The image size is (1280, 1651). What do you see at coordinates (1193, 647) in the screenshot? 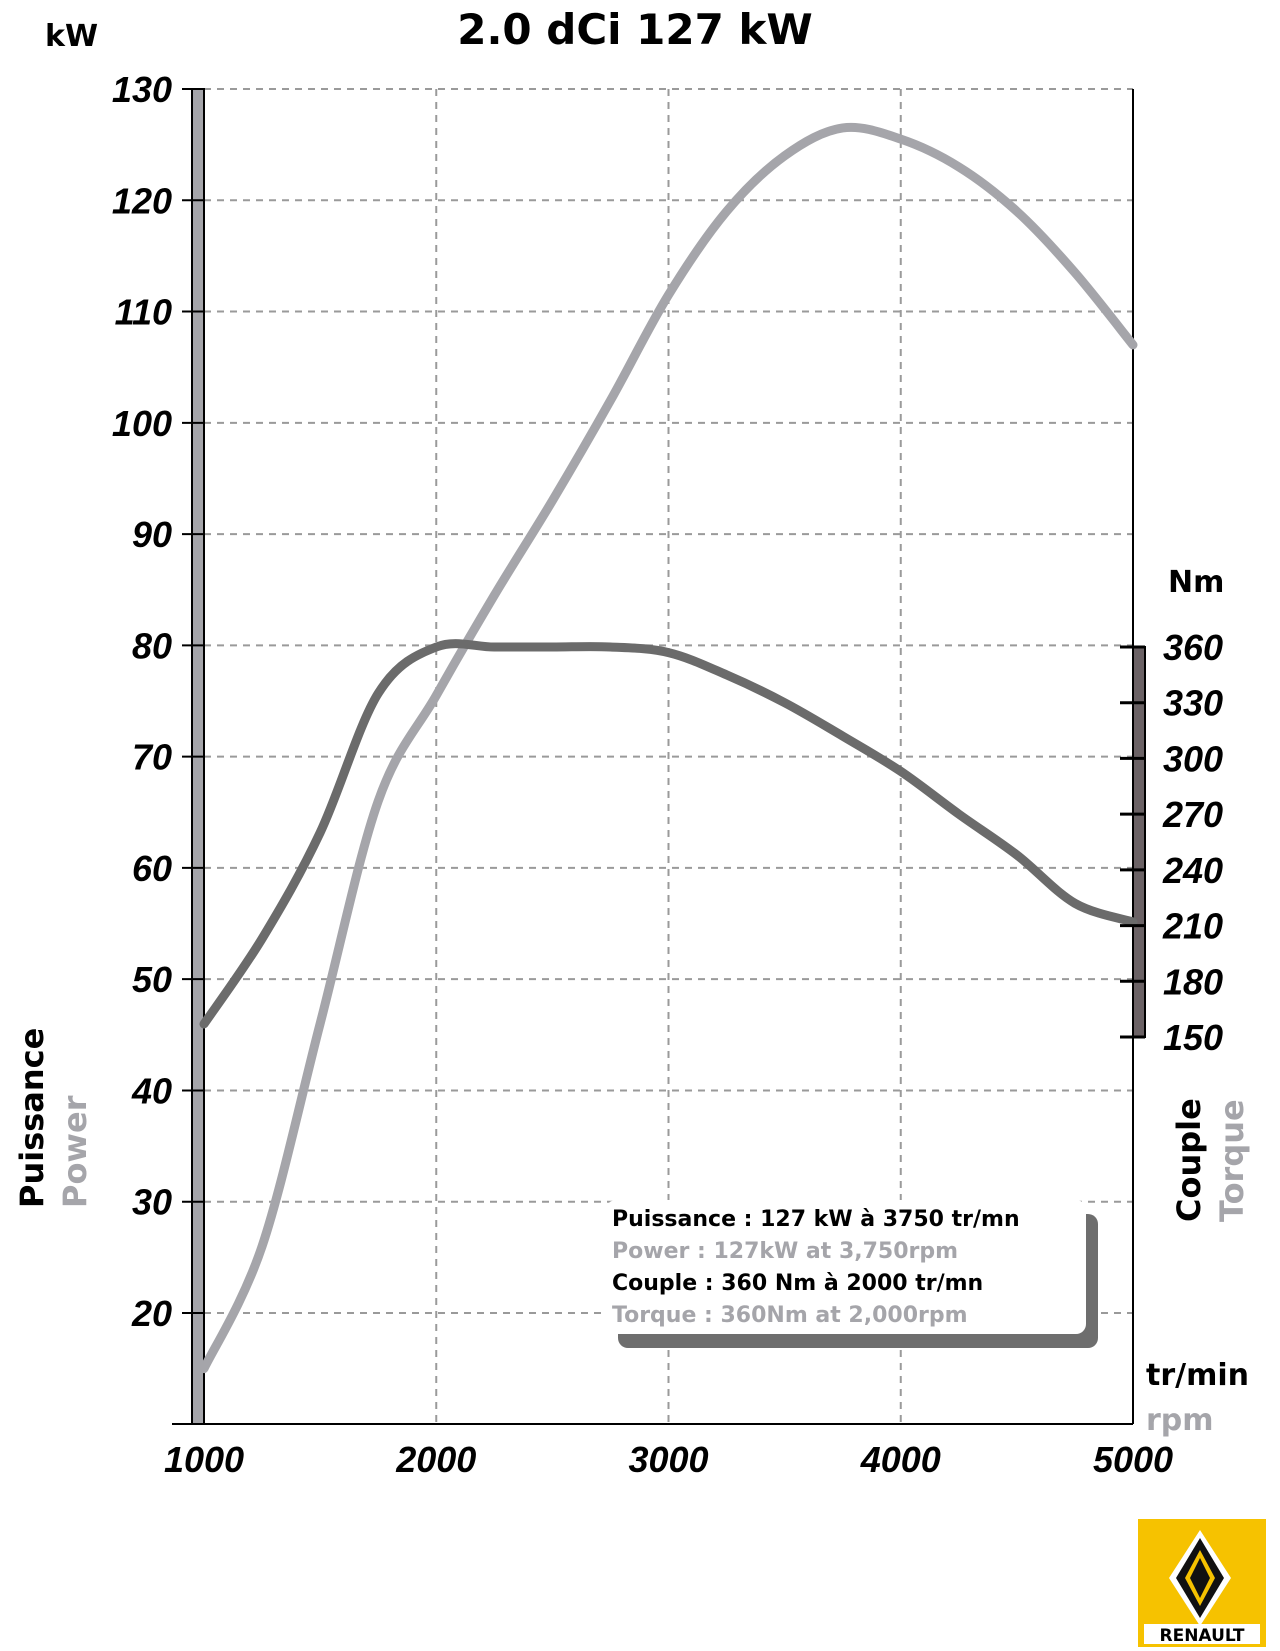
I see `right-tick-label-360: 360` at bounding box center [1193, 647].